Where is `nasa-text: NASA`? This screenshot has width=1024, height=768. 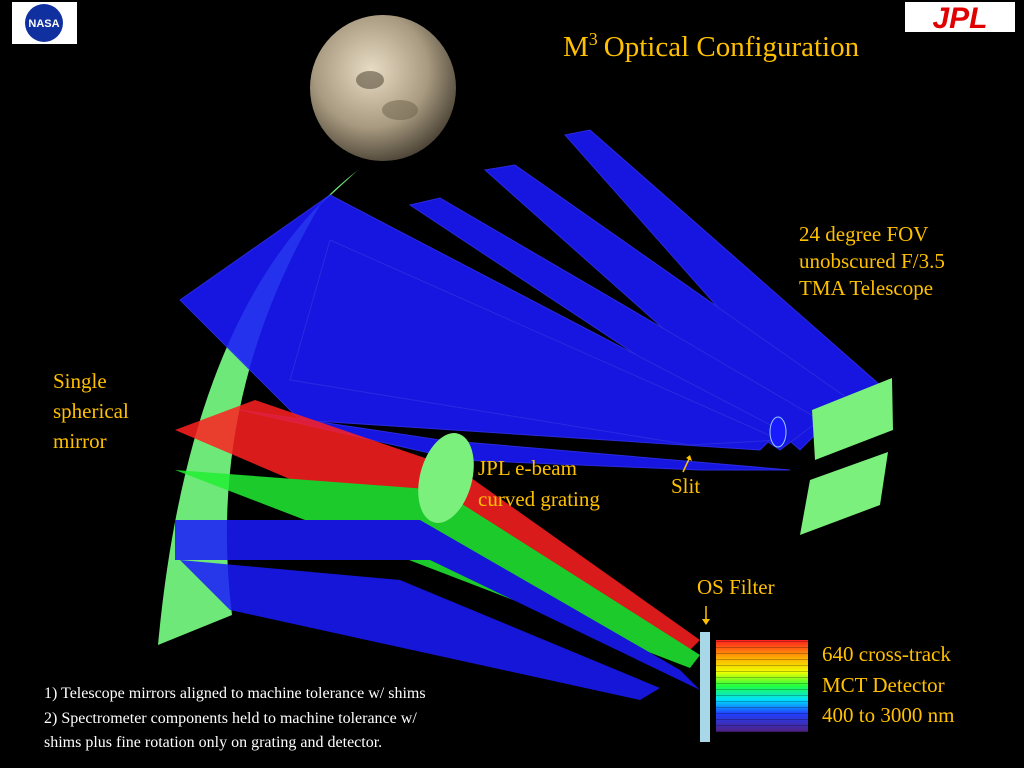 nasa-text: NASA is located at coordinates (43, 24).